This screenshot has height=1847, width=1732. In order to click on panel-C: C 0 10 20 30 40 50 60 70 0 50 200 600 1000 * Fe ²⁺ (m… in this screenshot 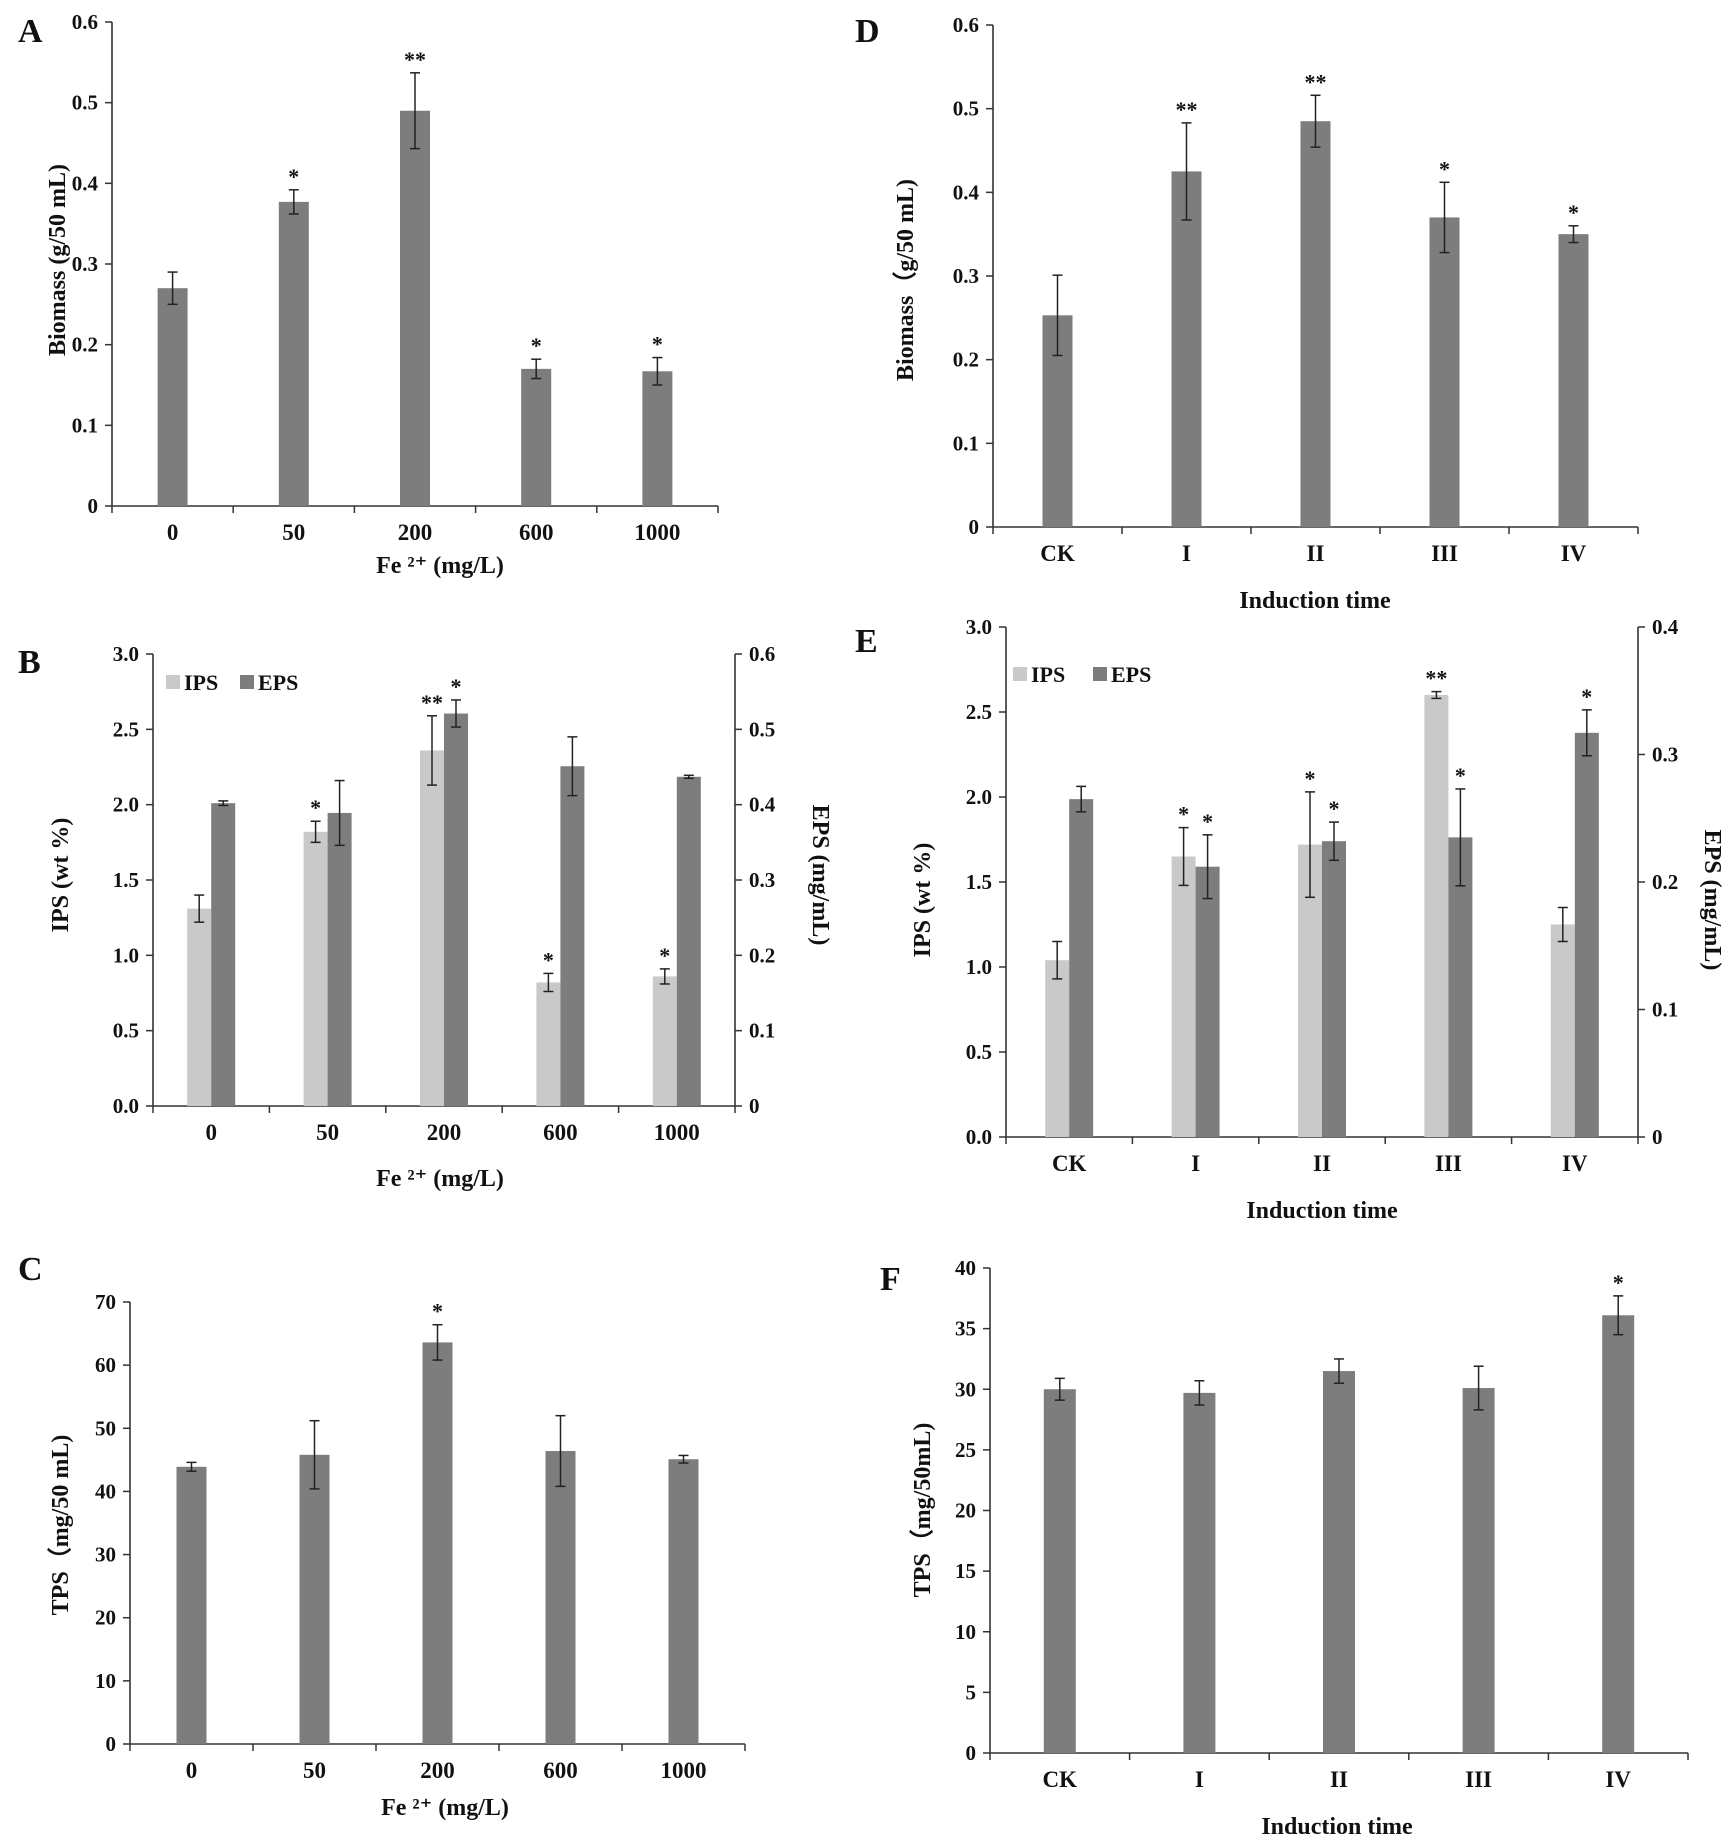, I will do `click(382, 1536)`.